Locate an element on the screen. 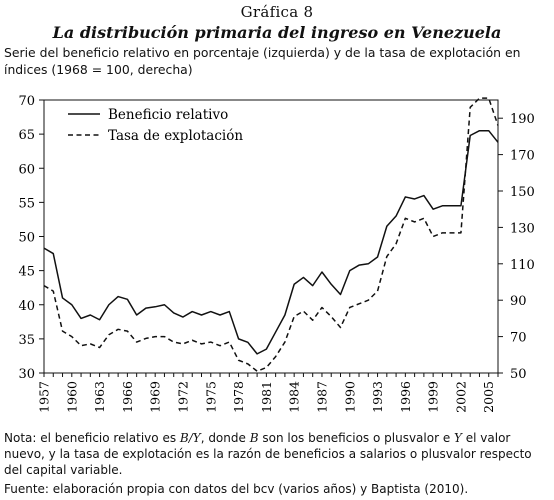  y-right-tick-label: 110 is located at coordinates (522, 265).